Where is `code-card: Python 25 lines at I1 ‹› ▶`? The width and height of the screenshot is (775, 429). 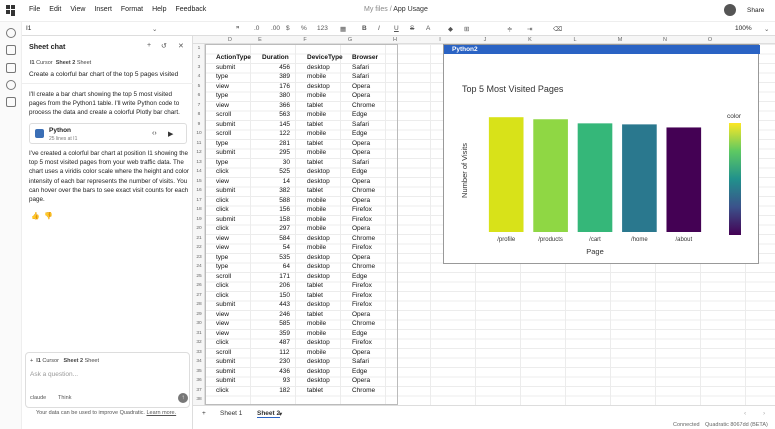
code-card: Python 25 lines at I1 ‹› ▶ is located at coordinates (108, 133).